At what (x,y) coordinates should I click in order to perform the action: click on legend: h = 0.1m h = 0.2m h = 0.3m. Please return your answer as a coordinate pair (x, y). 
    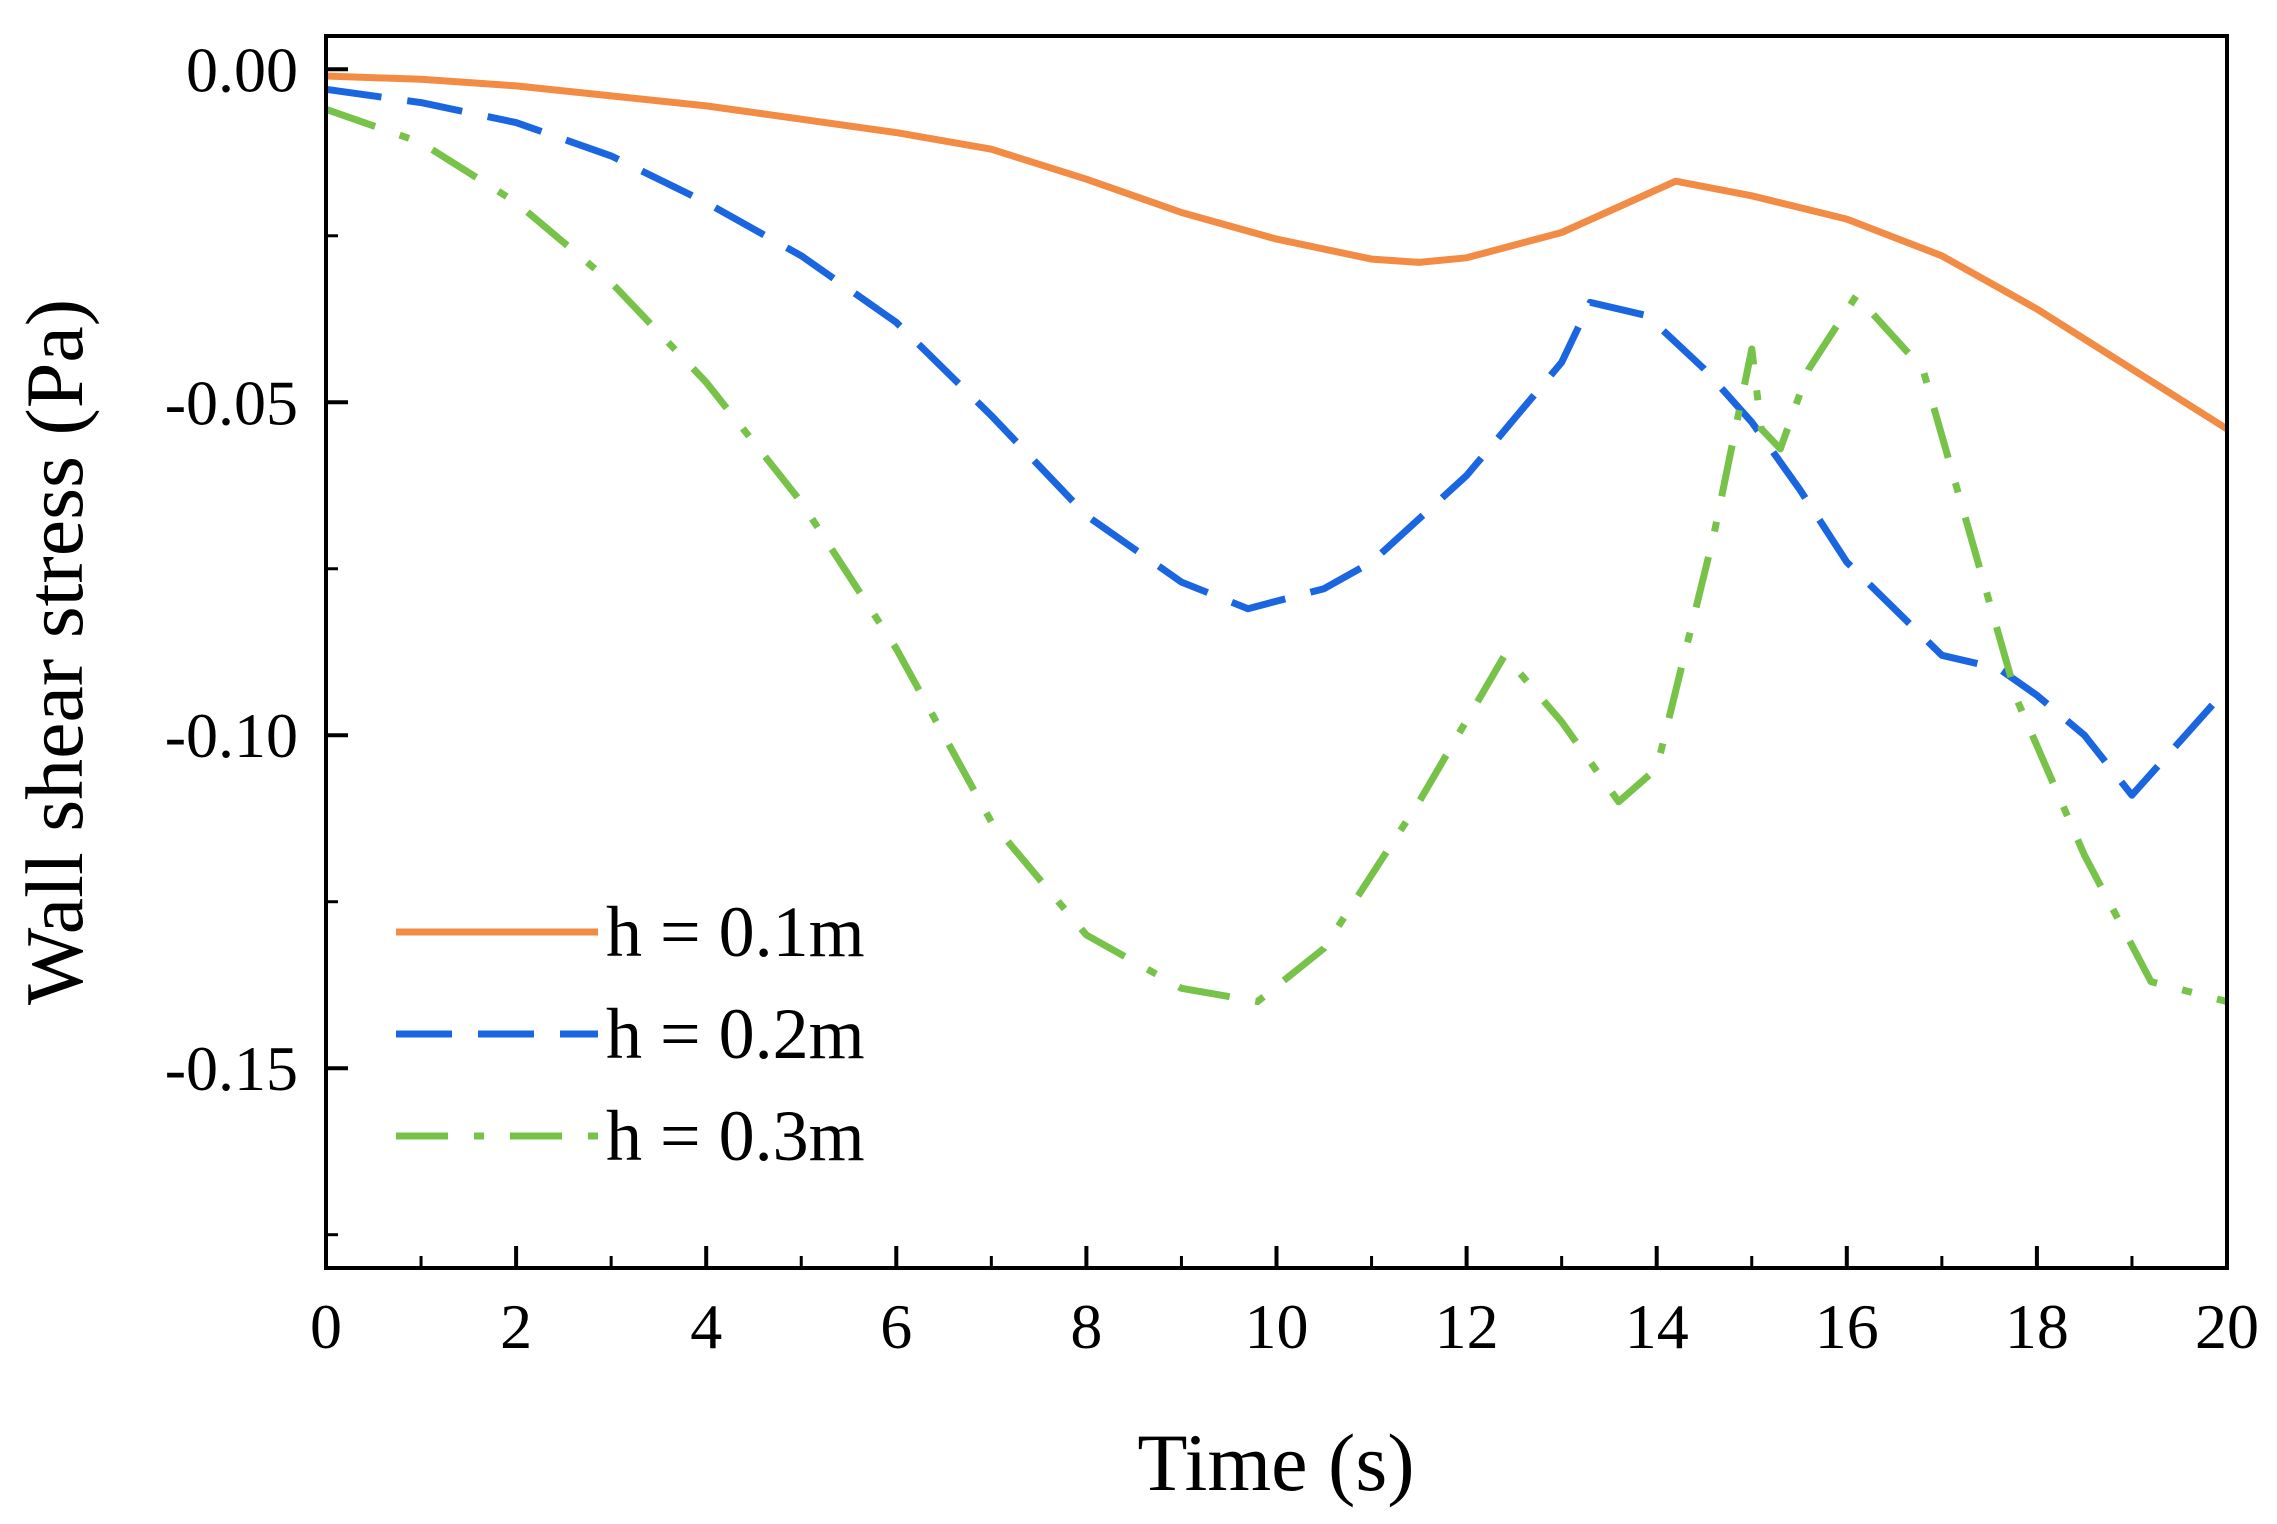
    Looking at the image, I should click on (630, 1034).